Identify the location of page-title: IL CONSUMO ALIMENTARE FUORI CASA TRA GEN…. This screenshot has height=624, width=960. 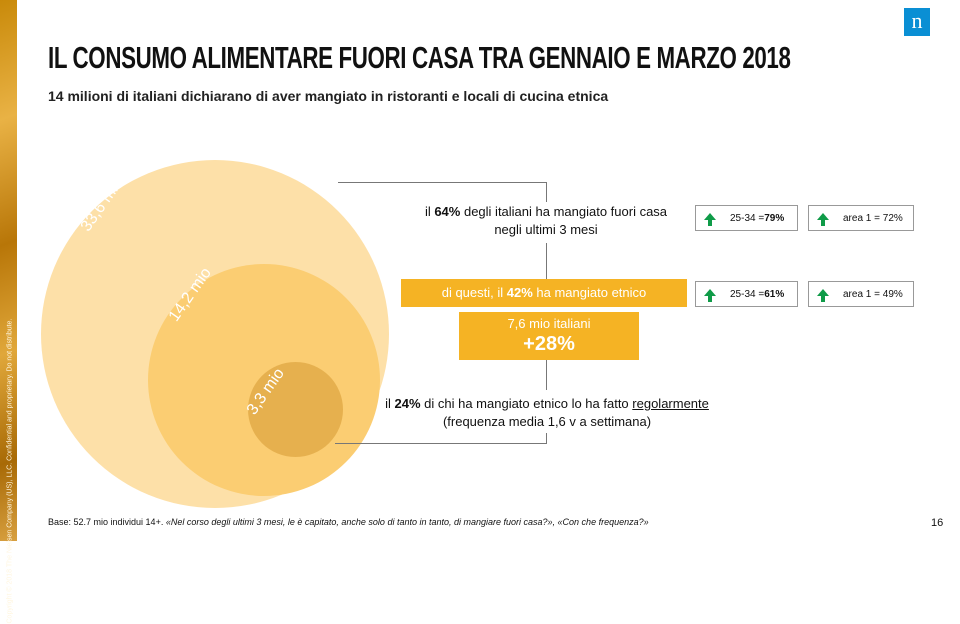
(419, 57).